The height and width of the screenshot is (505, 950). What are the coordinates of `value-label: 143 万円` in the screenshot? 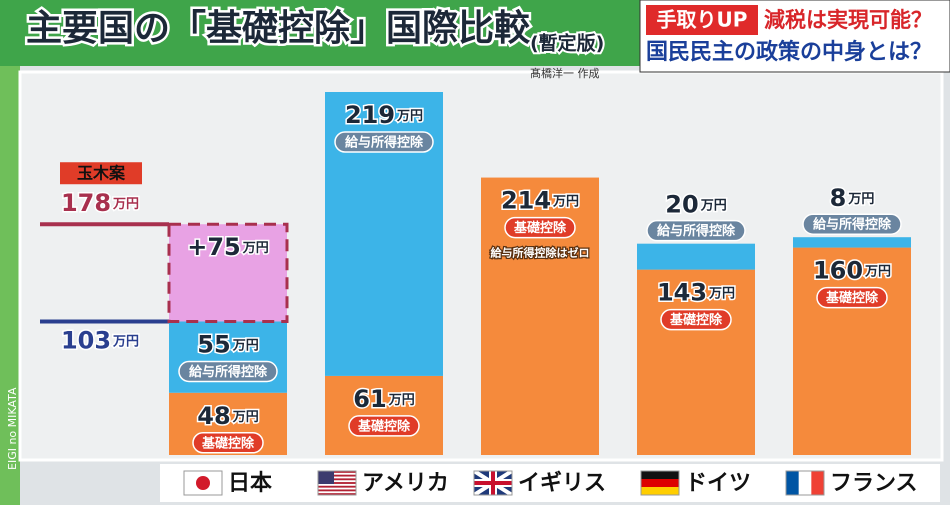 It's located at (696, 293).